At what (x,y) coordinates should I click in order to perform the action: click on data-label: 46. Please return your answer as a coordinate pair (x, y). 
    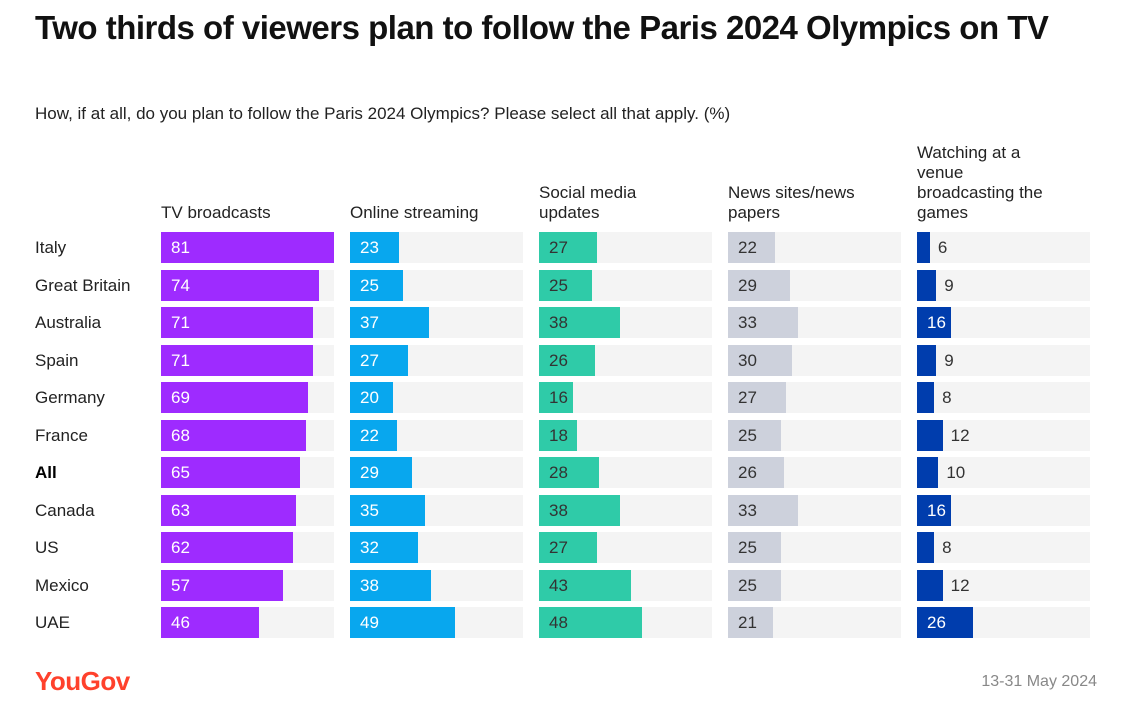
    Looking at the image, I should click on (180, 622).